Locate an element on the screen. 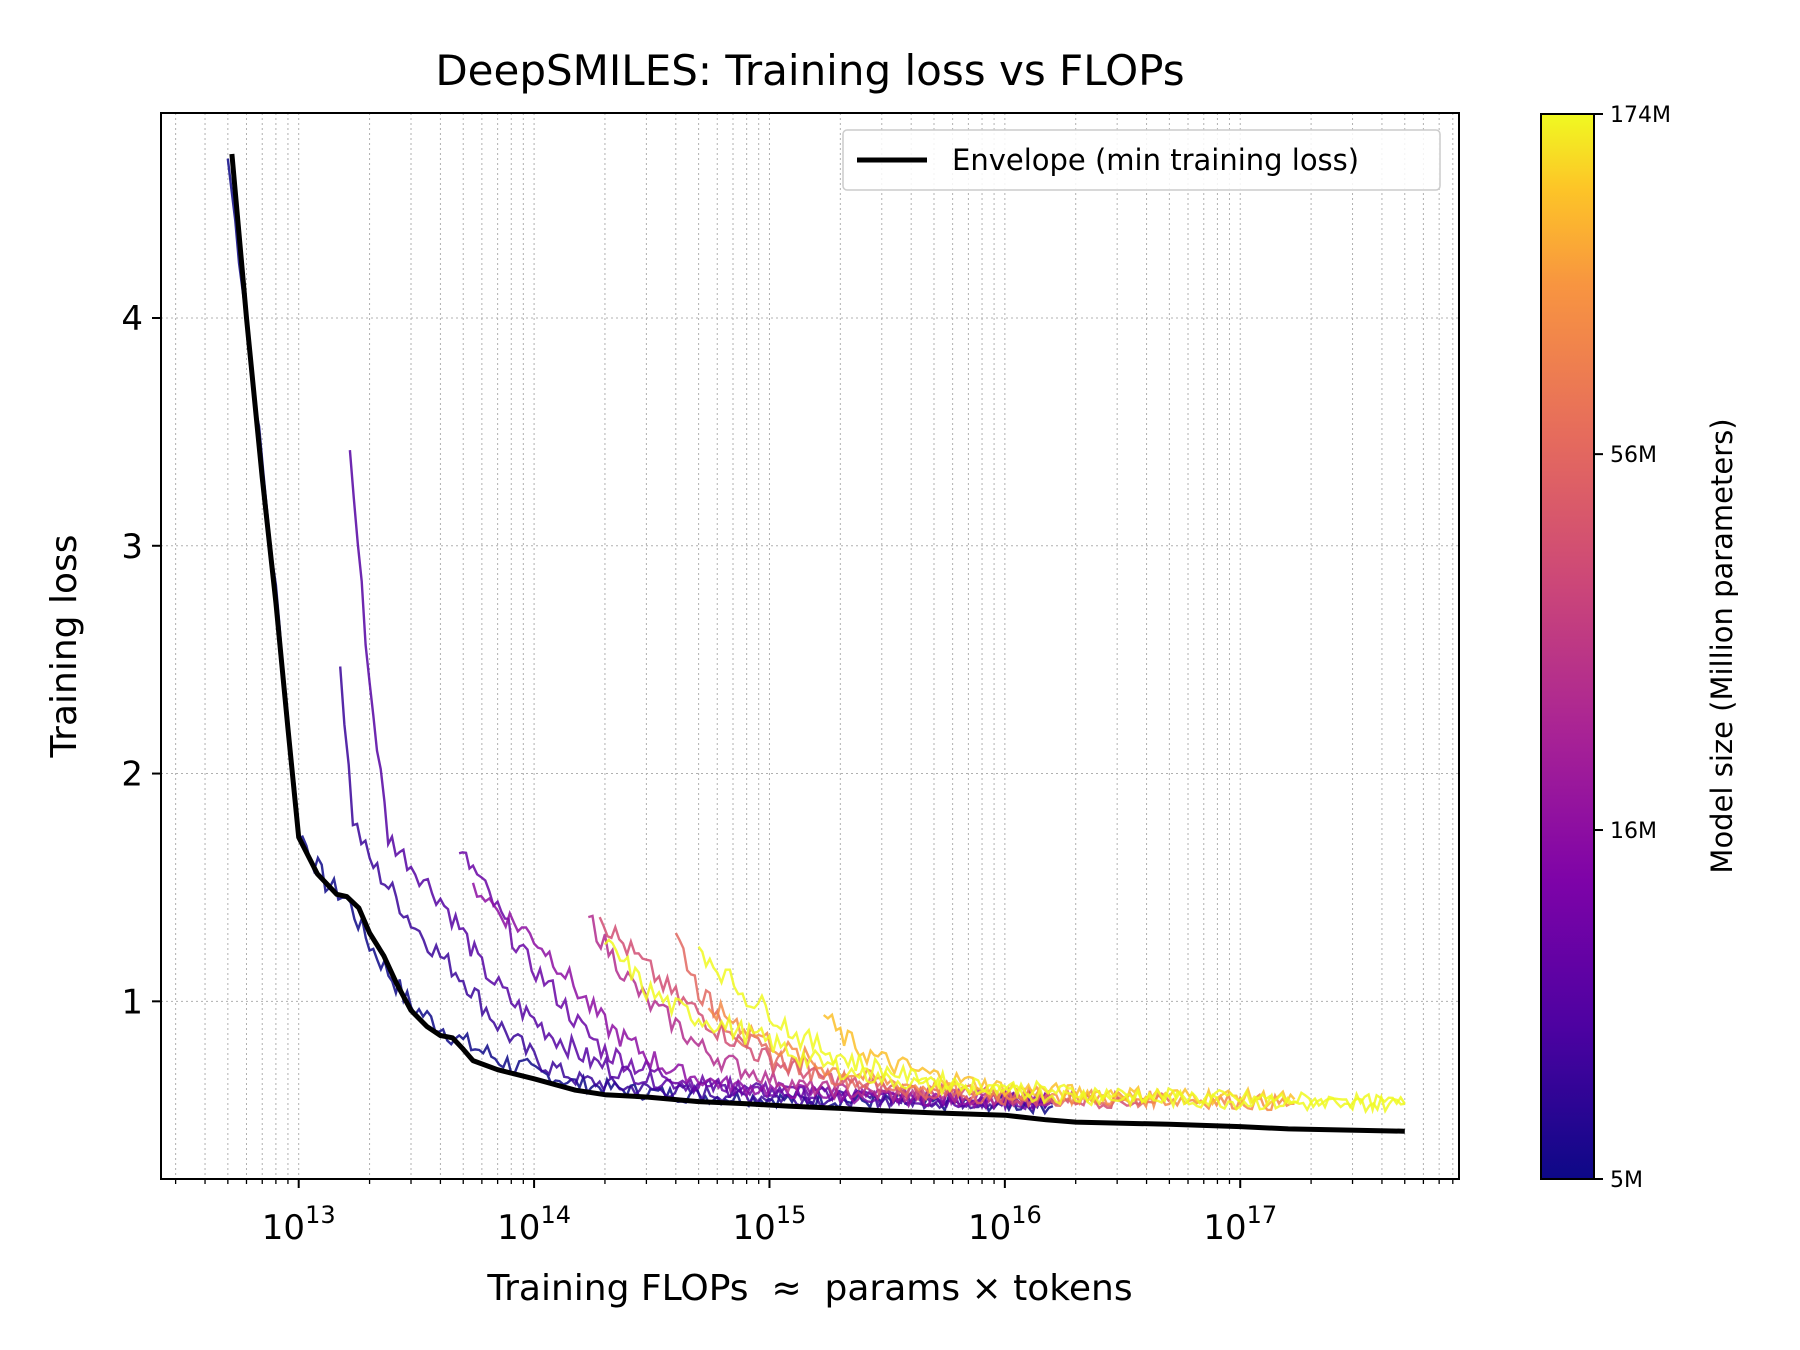 Image resolution: width=1800 pixels, height=1350 pixels. y-tick-label: 2 is located at coordinates (132, 775).